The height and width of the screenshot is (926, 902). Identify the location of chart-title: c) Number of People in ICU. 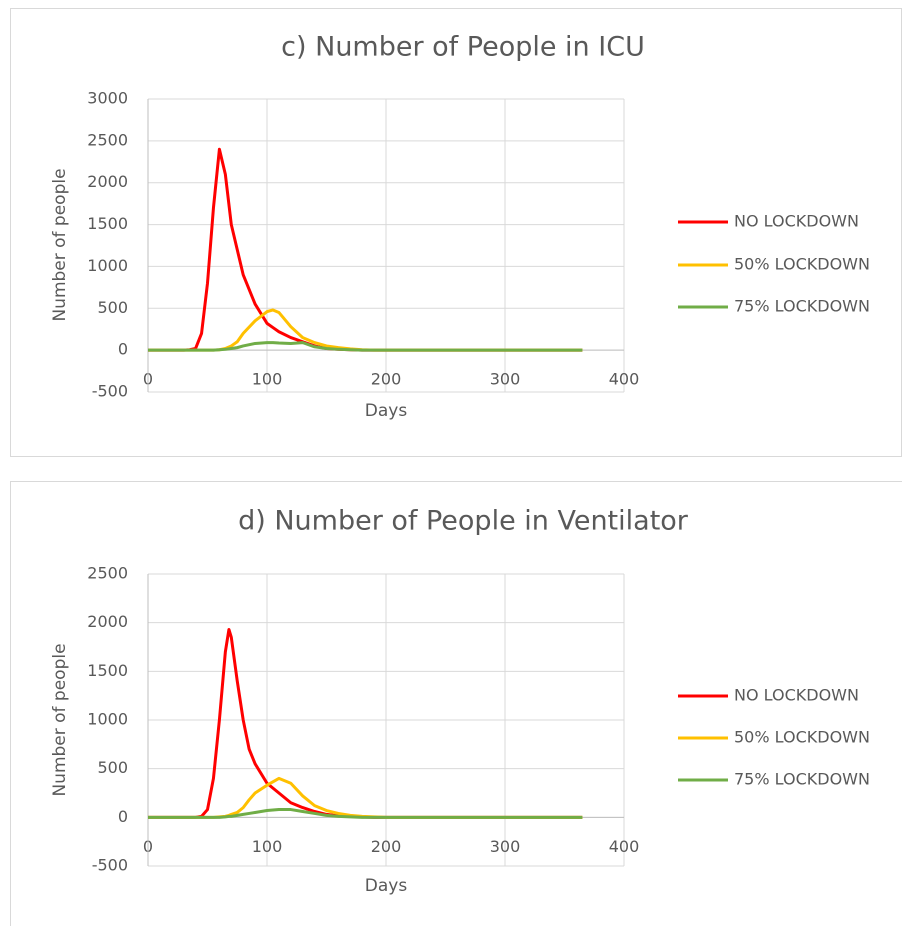
(463, 47).